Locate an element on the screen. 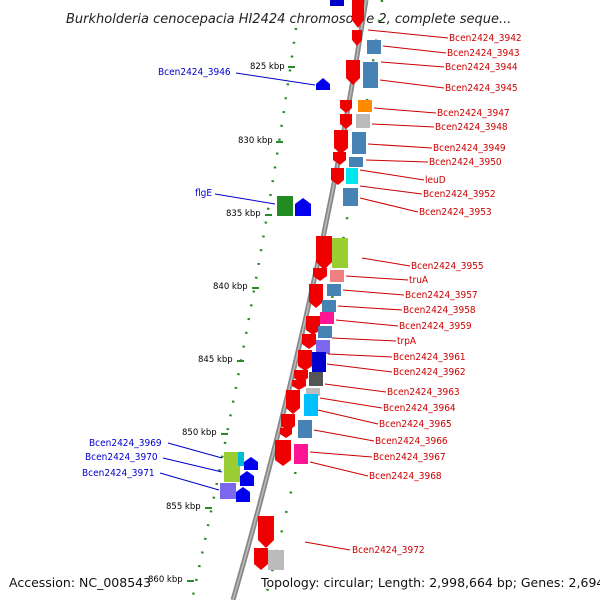  label-bcen2424-3942: Bcen2424_3942 is located at coordinates (485, 38).